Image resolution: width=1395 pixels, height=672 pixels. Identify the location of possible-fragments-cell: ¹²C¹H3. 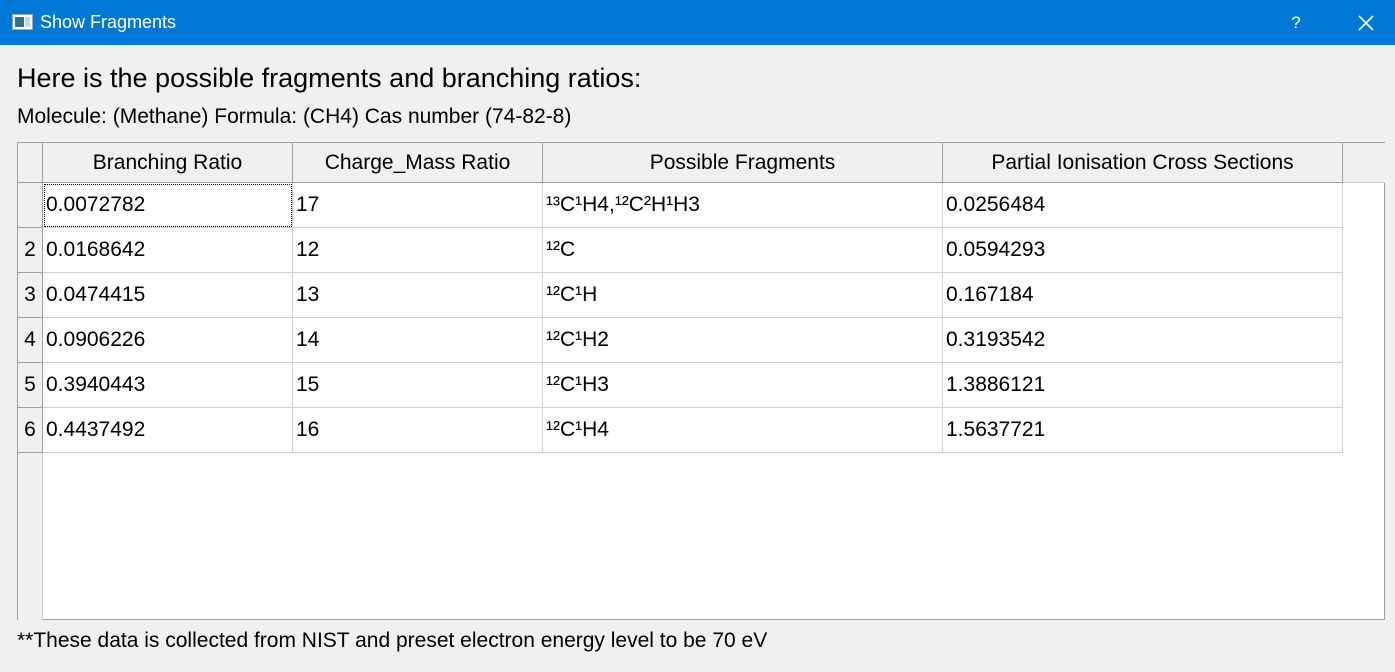
(743, 385).